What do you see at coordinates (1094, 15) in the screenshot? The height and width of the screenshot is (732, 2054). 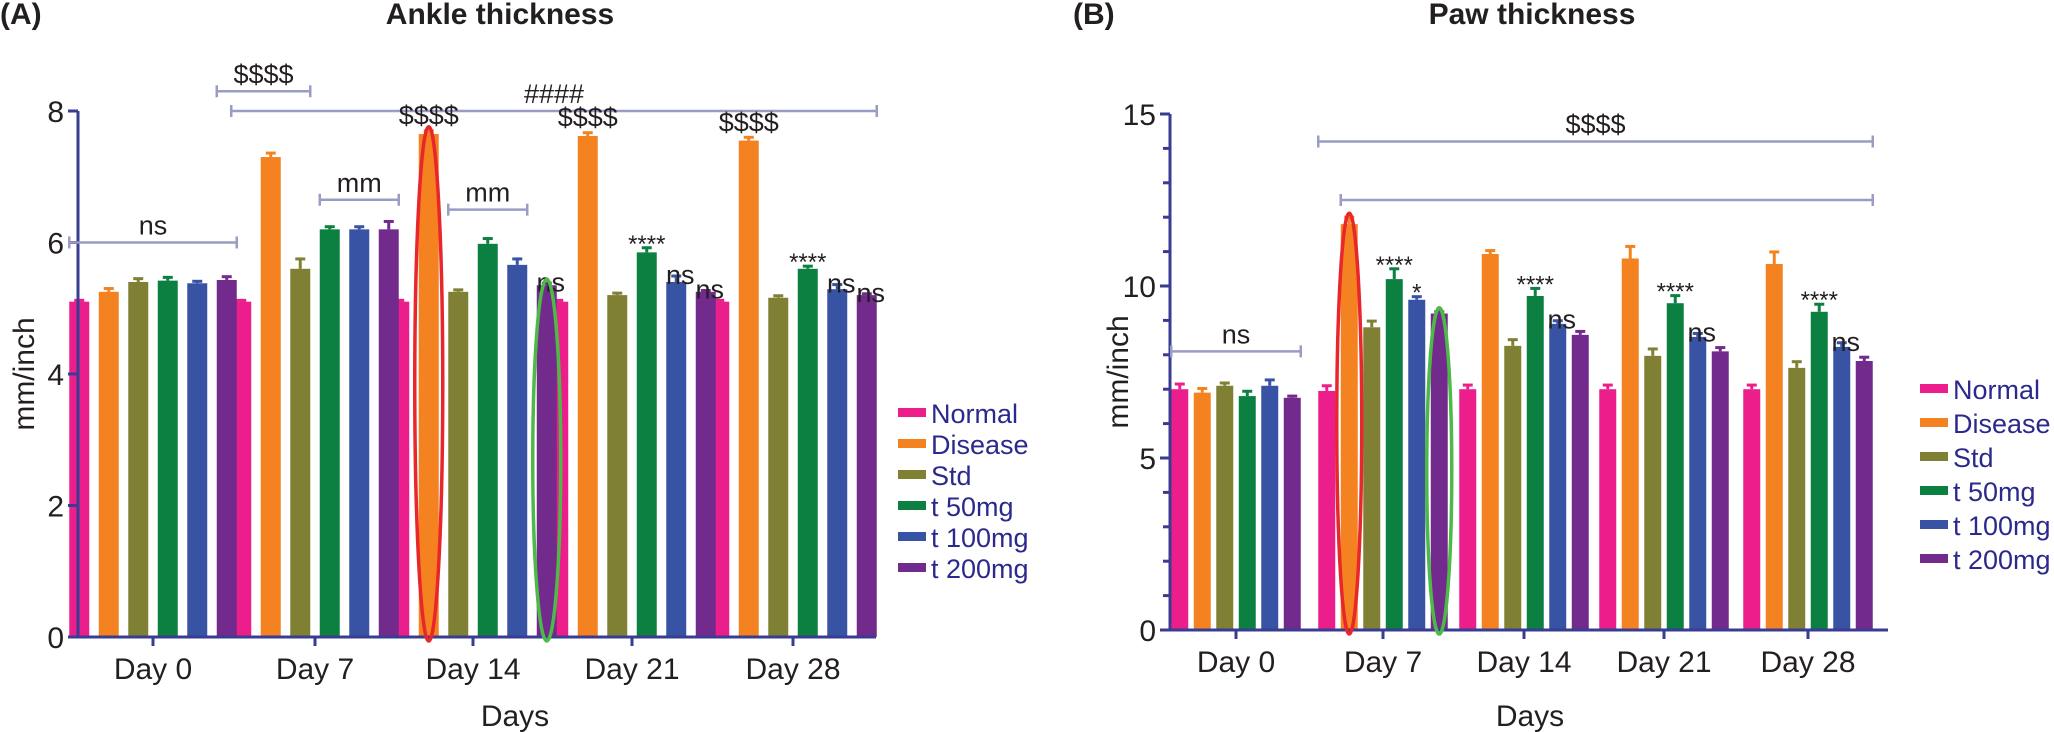 I see `panel-b-label: (B)` at bounding box center [1094, 15].